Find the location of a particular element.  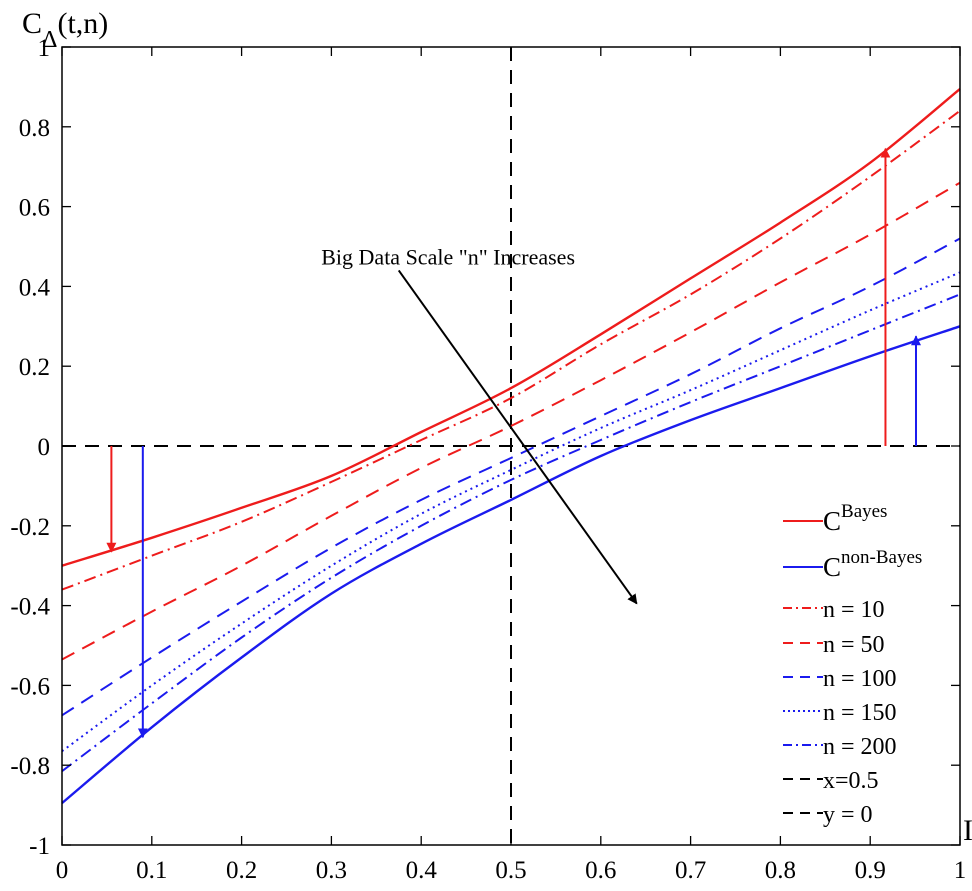

x-tick-label: 0.3 is located at coordinates (331, 870).